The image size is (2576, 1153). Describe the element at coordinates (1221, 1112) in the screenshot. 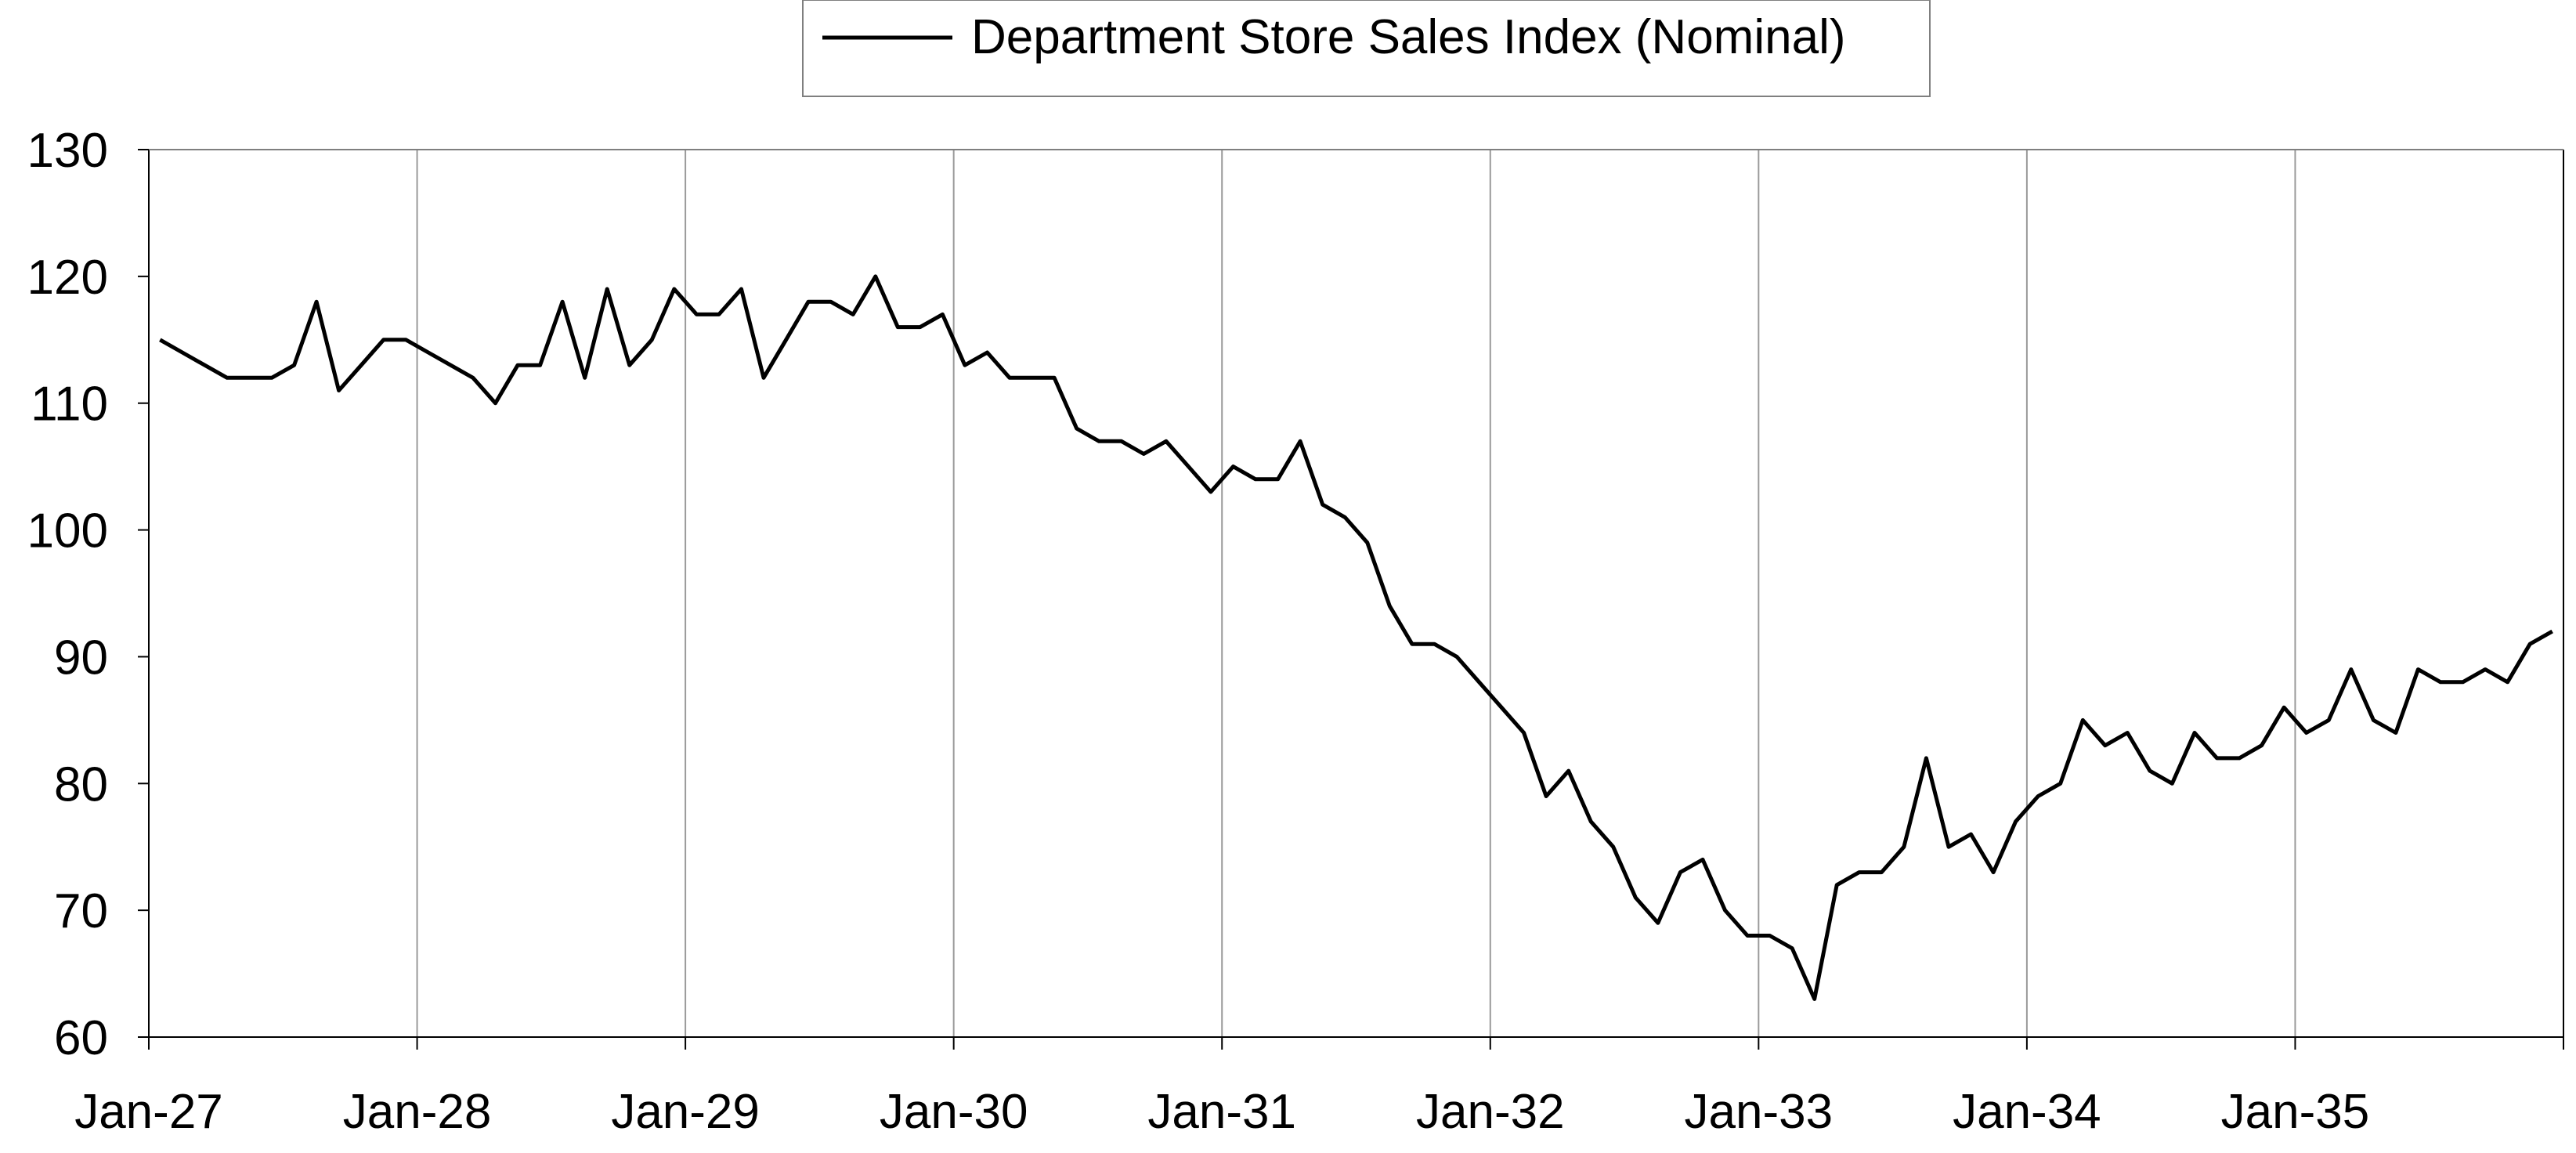

I see `x-tick-label: Jan-31` at that location.